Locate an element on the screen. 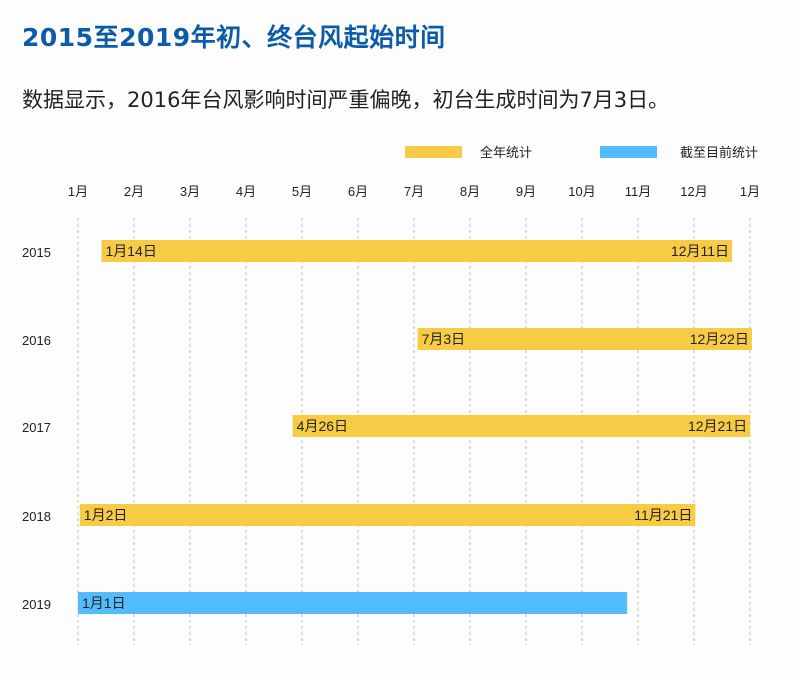  legend-label-0: 全年统计 is located at coordinates (506, 152).